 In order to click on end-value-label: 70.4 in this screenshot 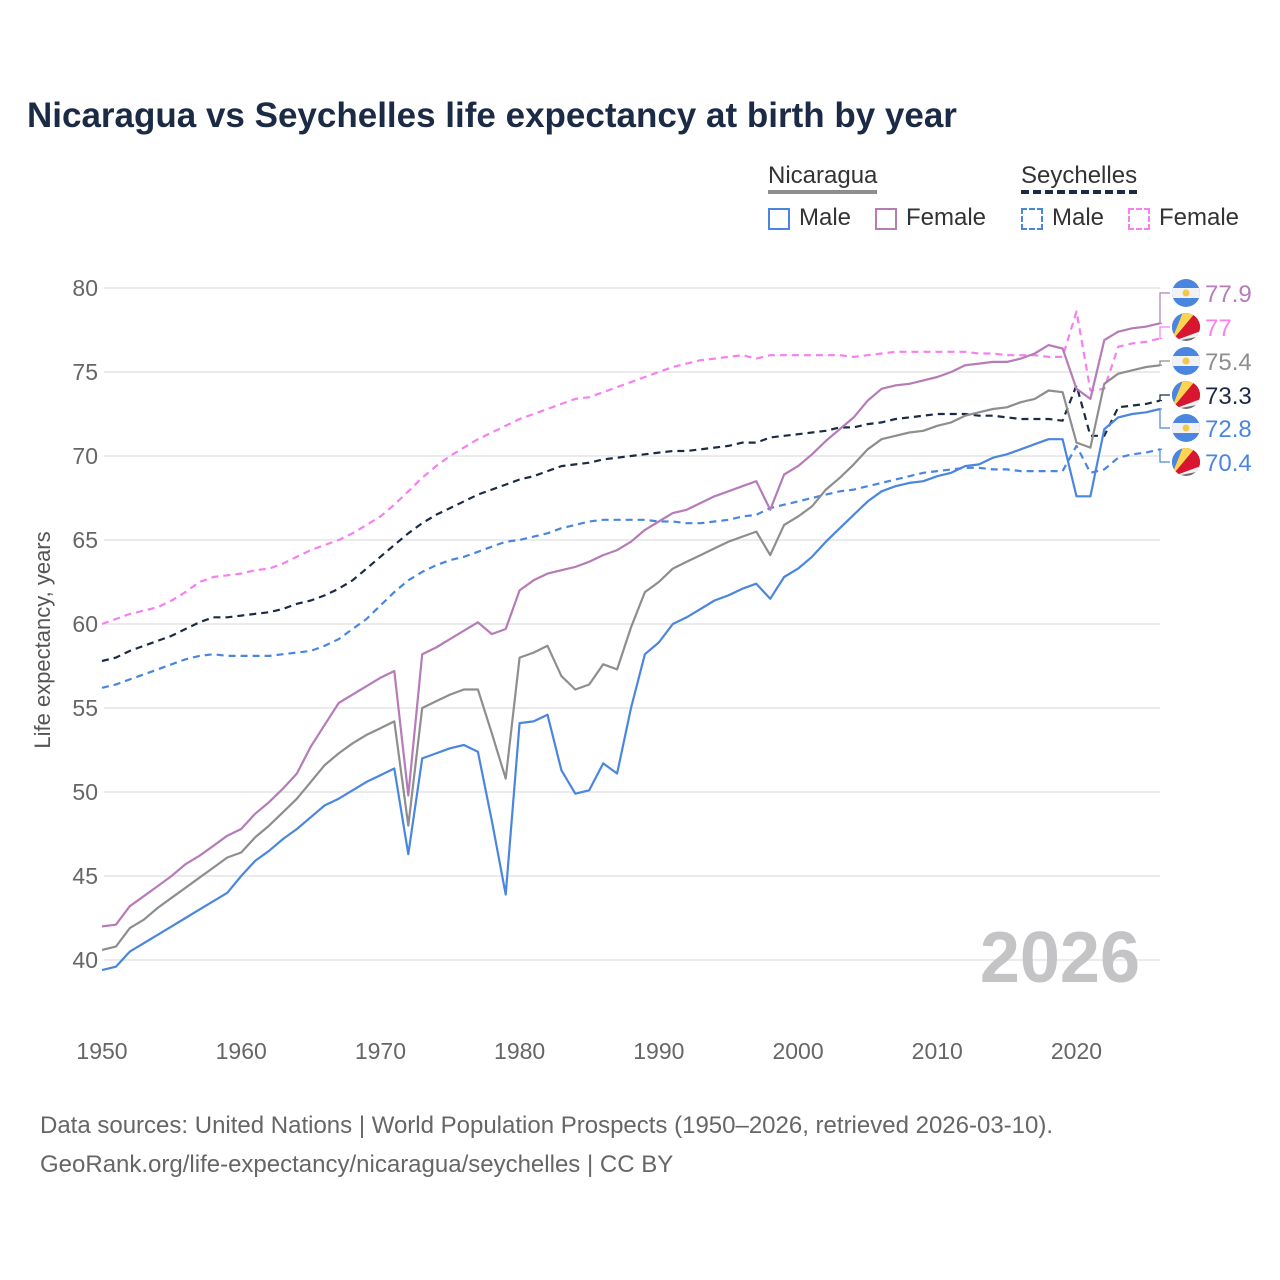, I will do `click(1228, 463)`.